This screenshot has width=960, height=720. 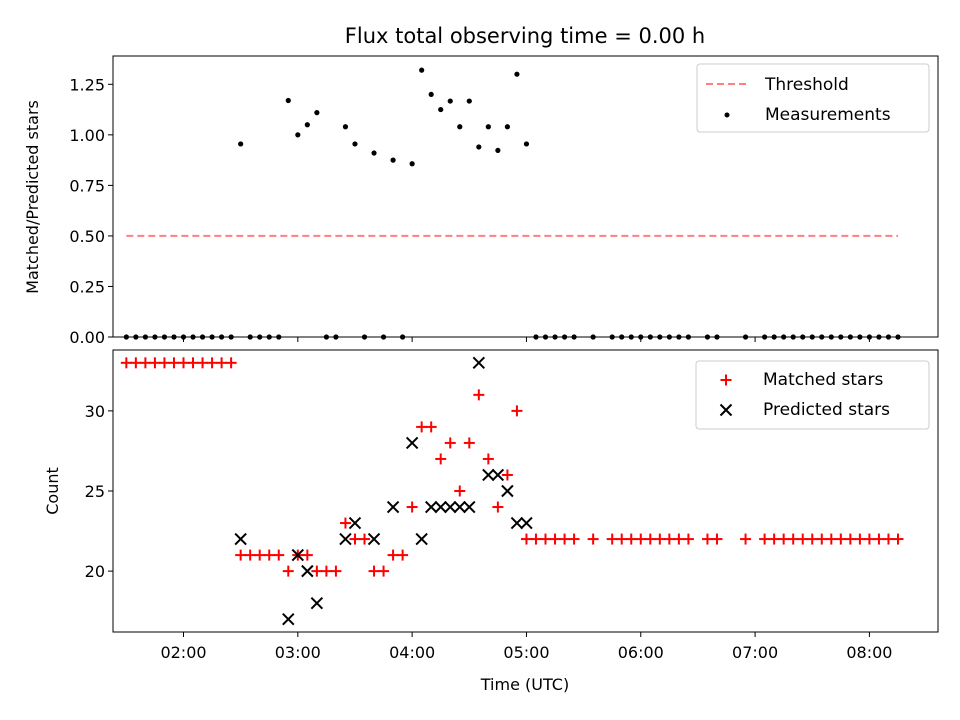 What do you see at coordinates (869, 652) in the screenshot?
I see `time-x-tick-label: 08:00` at bounding box center [869, 652].